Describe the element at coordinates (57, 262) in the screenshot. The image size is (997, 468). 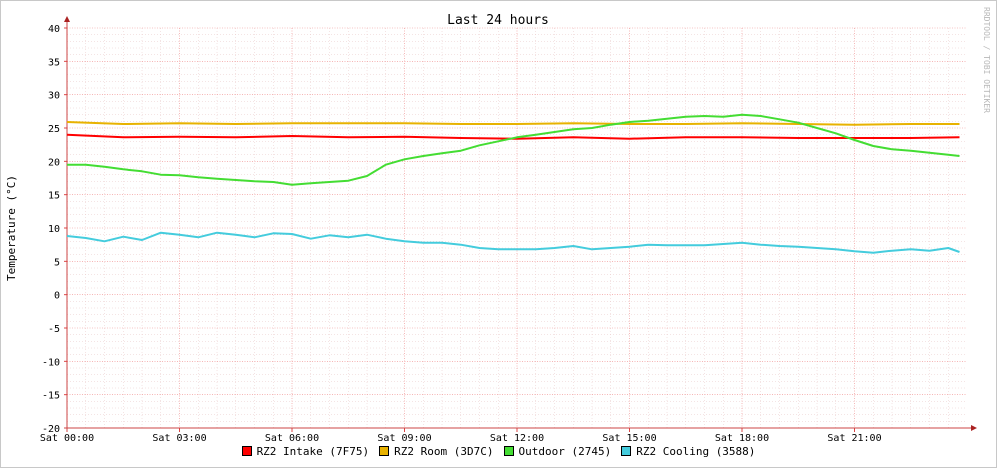
I see `y-tick-label: 5` at that location.